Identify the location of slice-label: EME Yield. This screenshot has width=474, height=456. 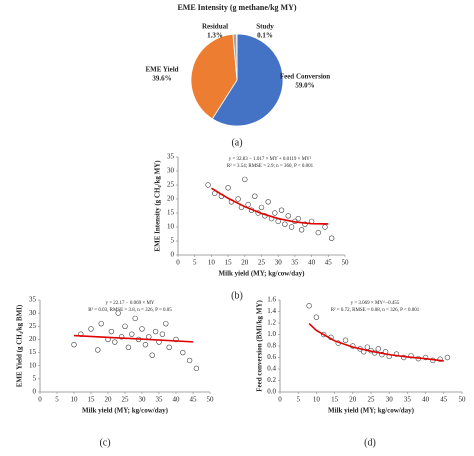
(161, 70).